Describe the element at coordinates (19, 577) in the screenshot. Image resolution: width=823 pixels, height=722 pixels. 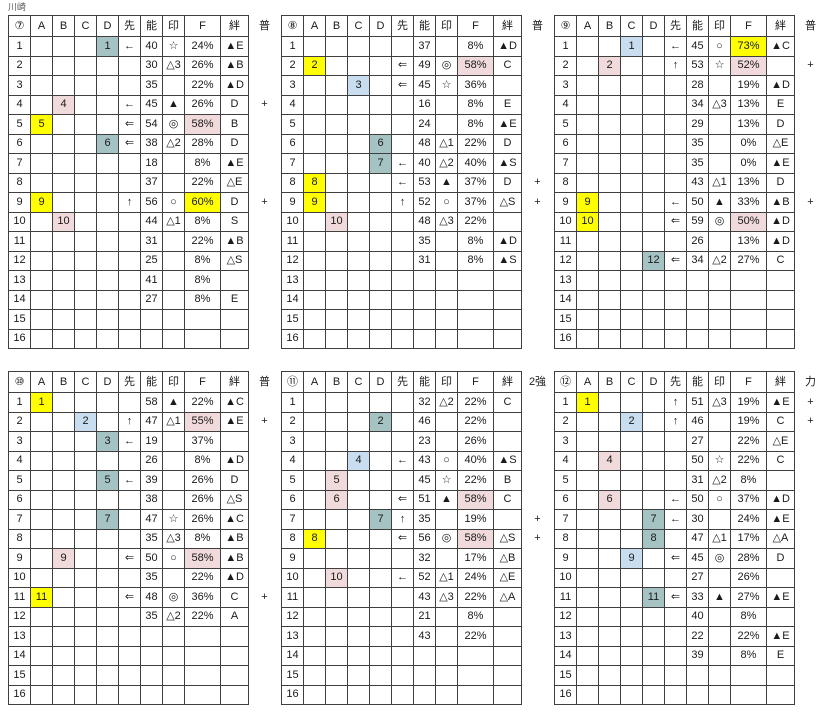
I see `row-number-cell: 10` at that location.